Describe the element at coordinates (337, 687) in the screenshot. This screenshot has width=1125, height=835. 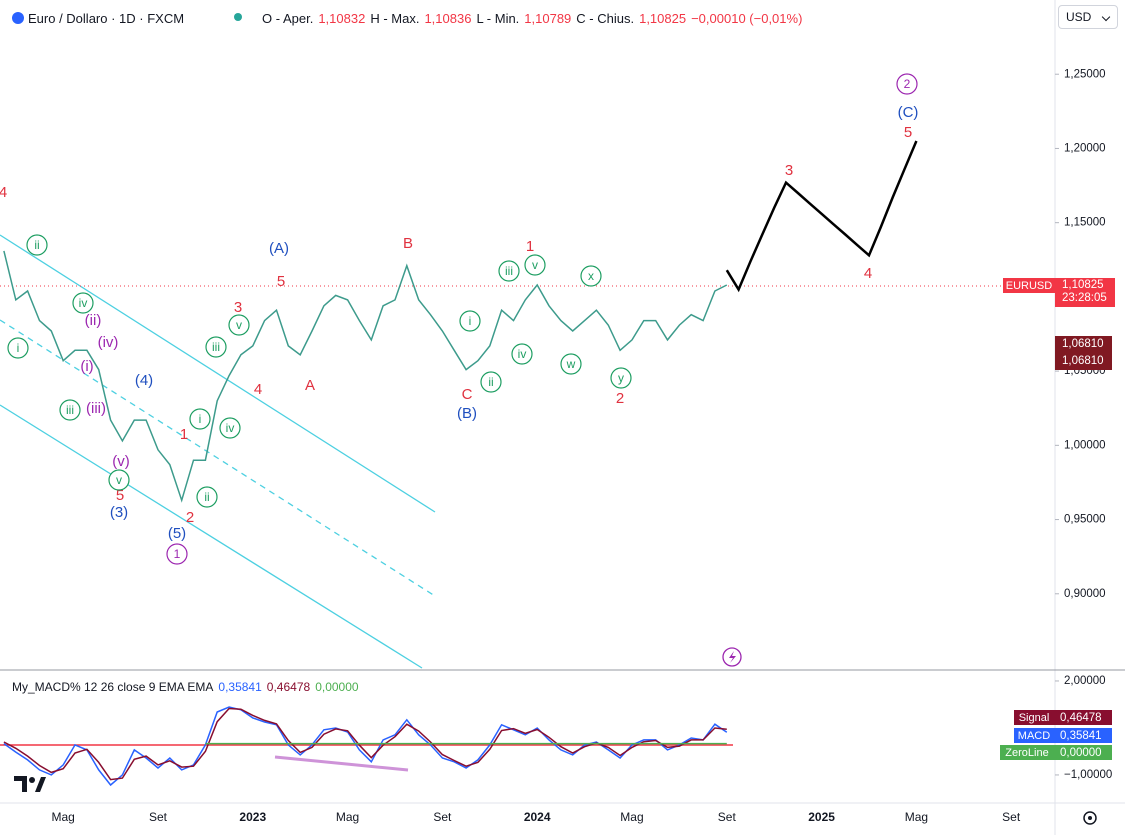
I see `zeroline-value: 0,00000` at that location.